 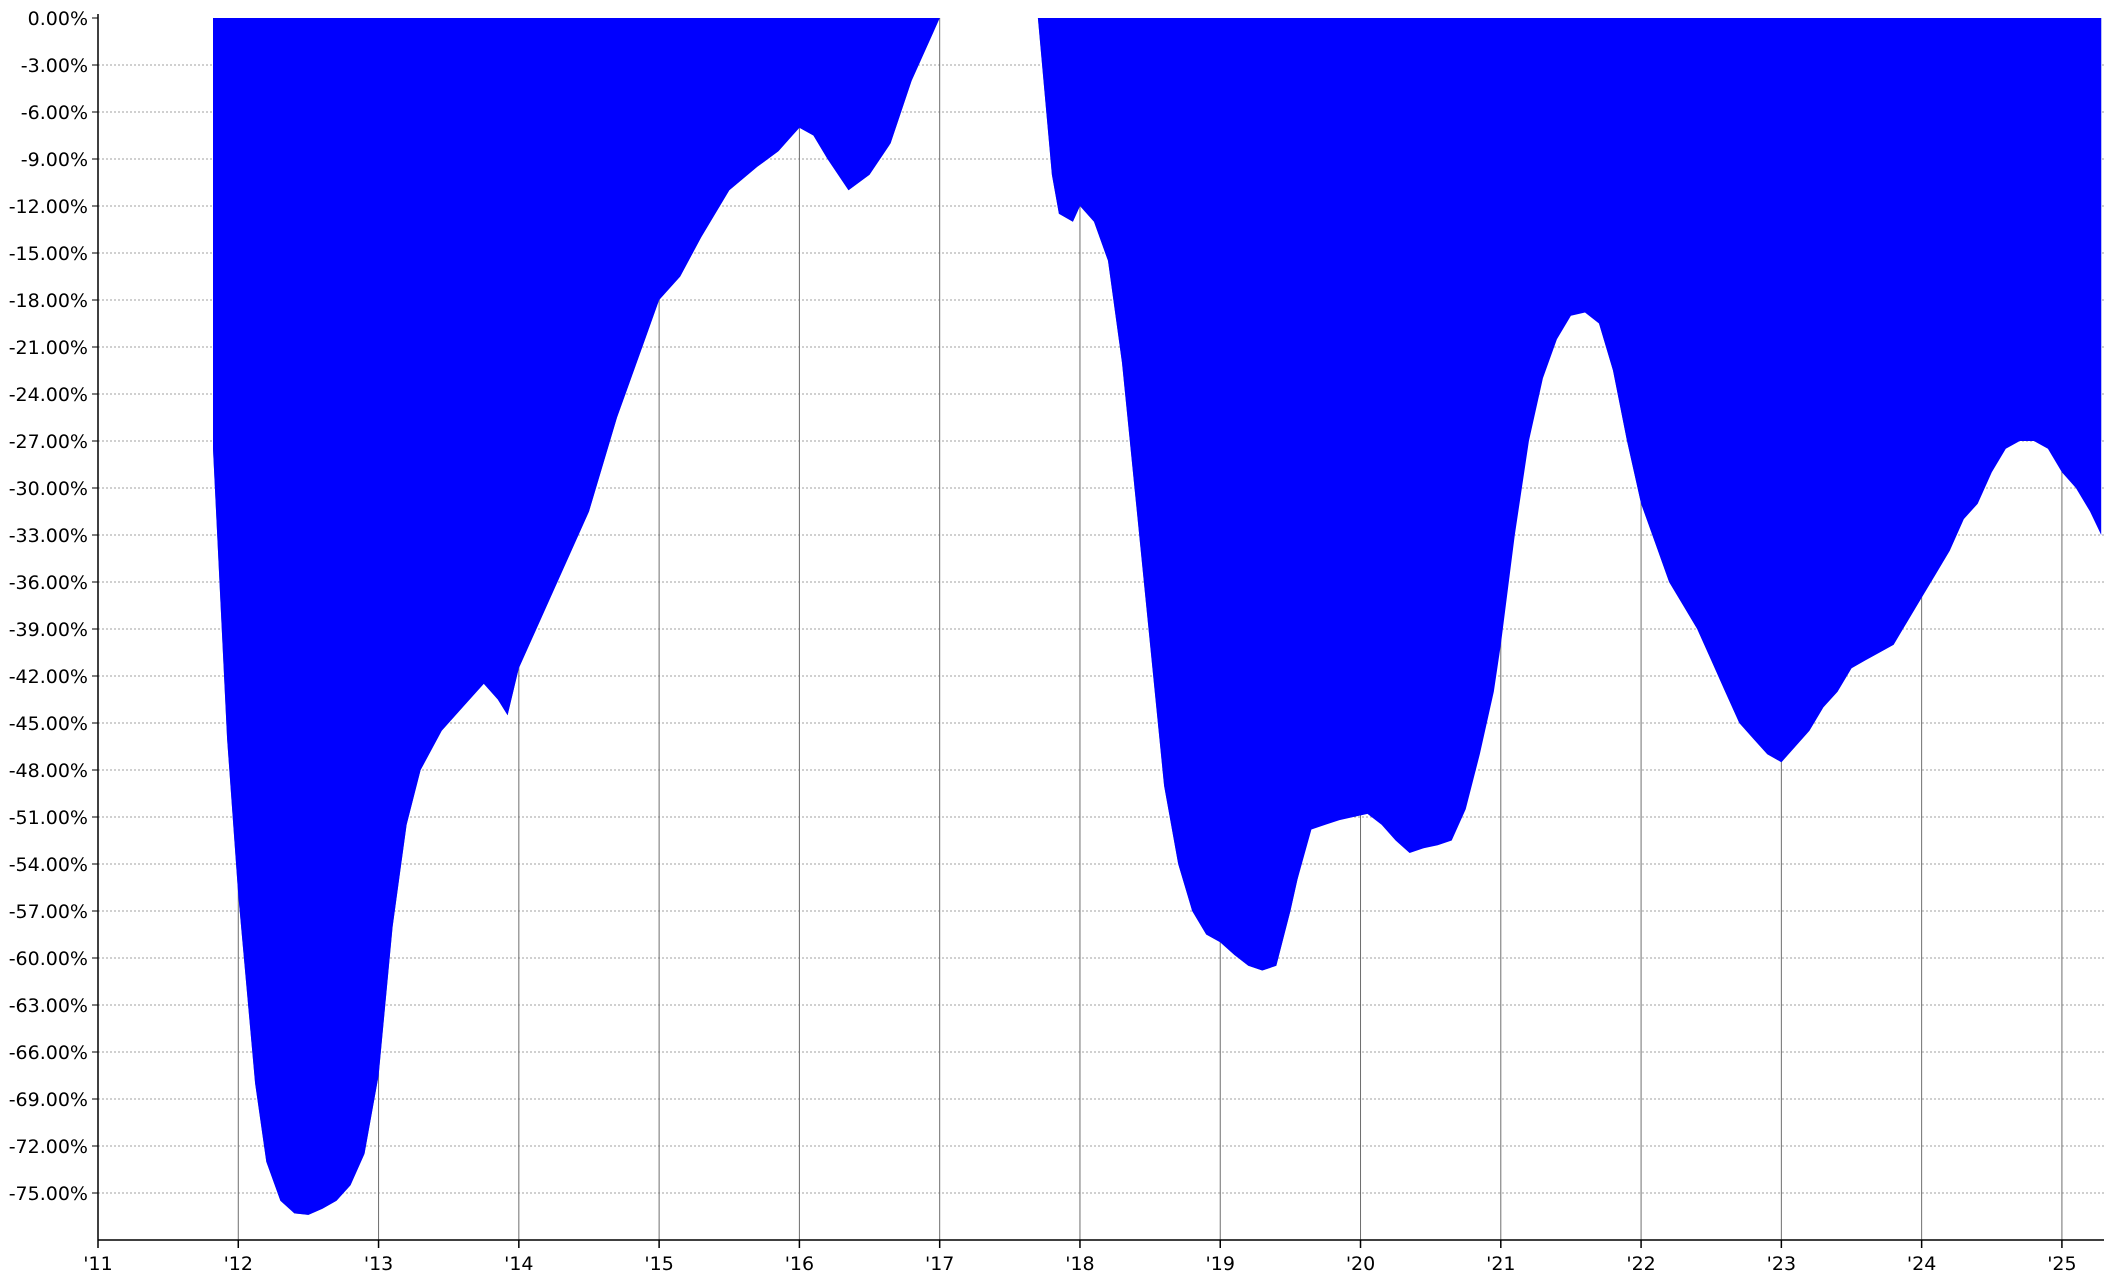 I want to click on y-tick-label: -3.00%, so click(x=54, y=66).